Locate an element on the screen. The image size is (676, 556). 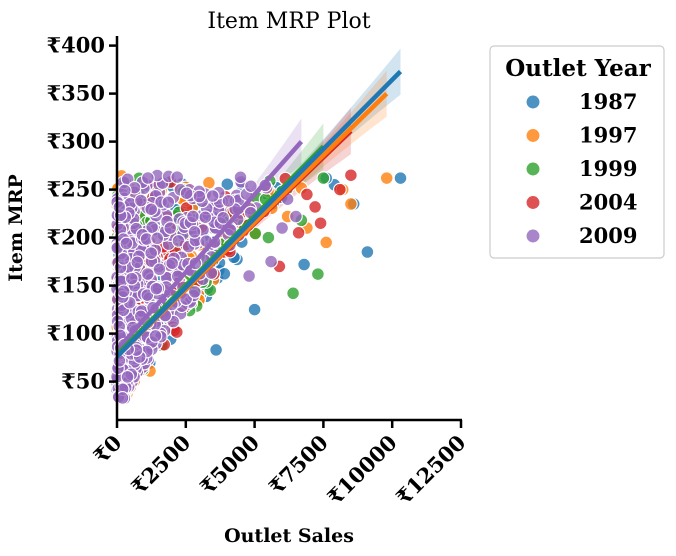
legend-marker-1987 is located at coordinates (533, 102).